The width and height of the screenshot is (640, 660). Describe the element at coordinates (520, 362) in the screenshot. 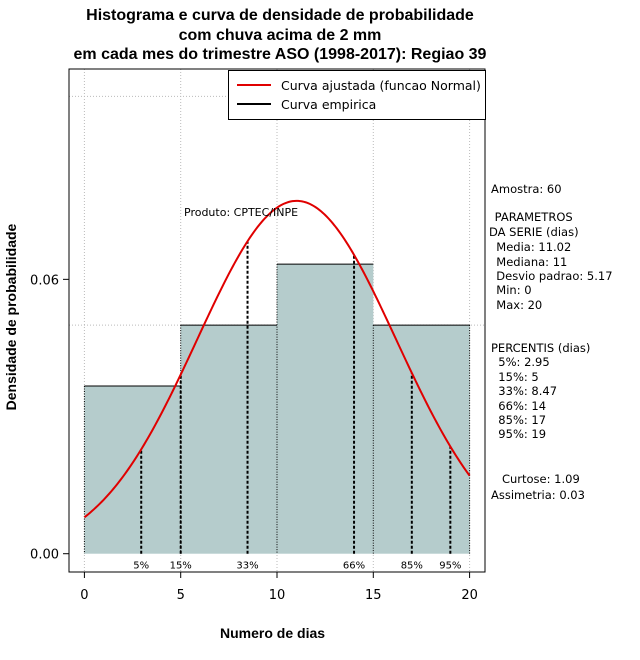

I see `stat-p5: 5%: 2.95` at that location.